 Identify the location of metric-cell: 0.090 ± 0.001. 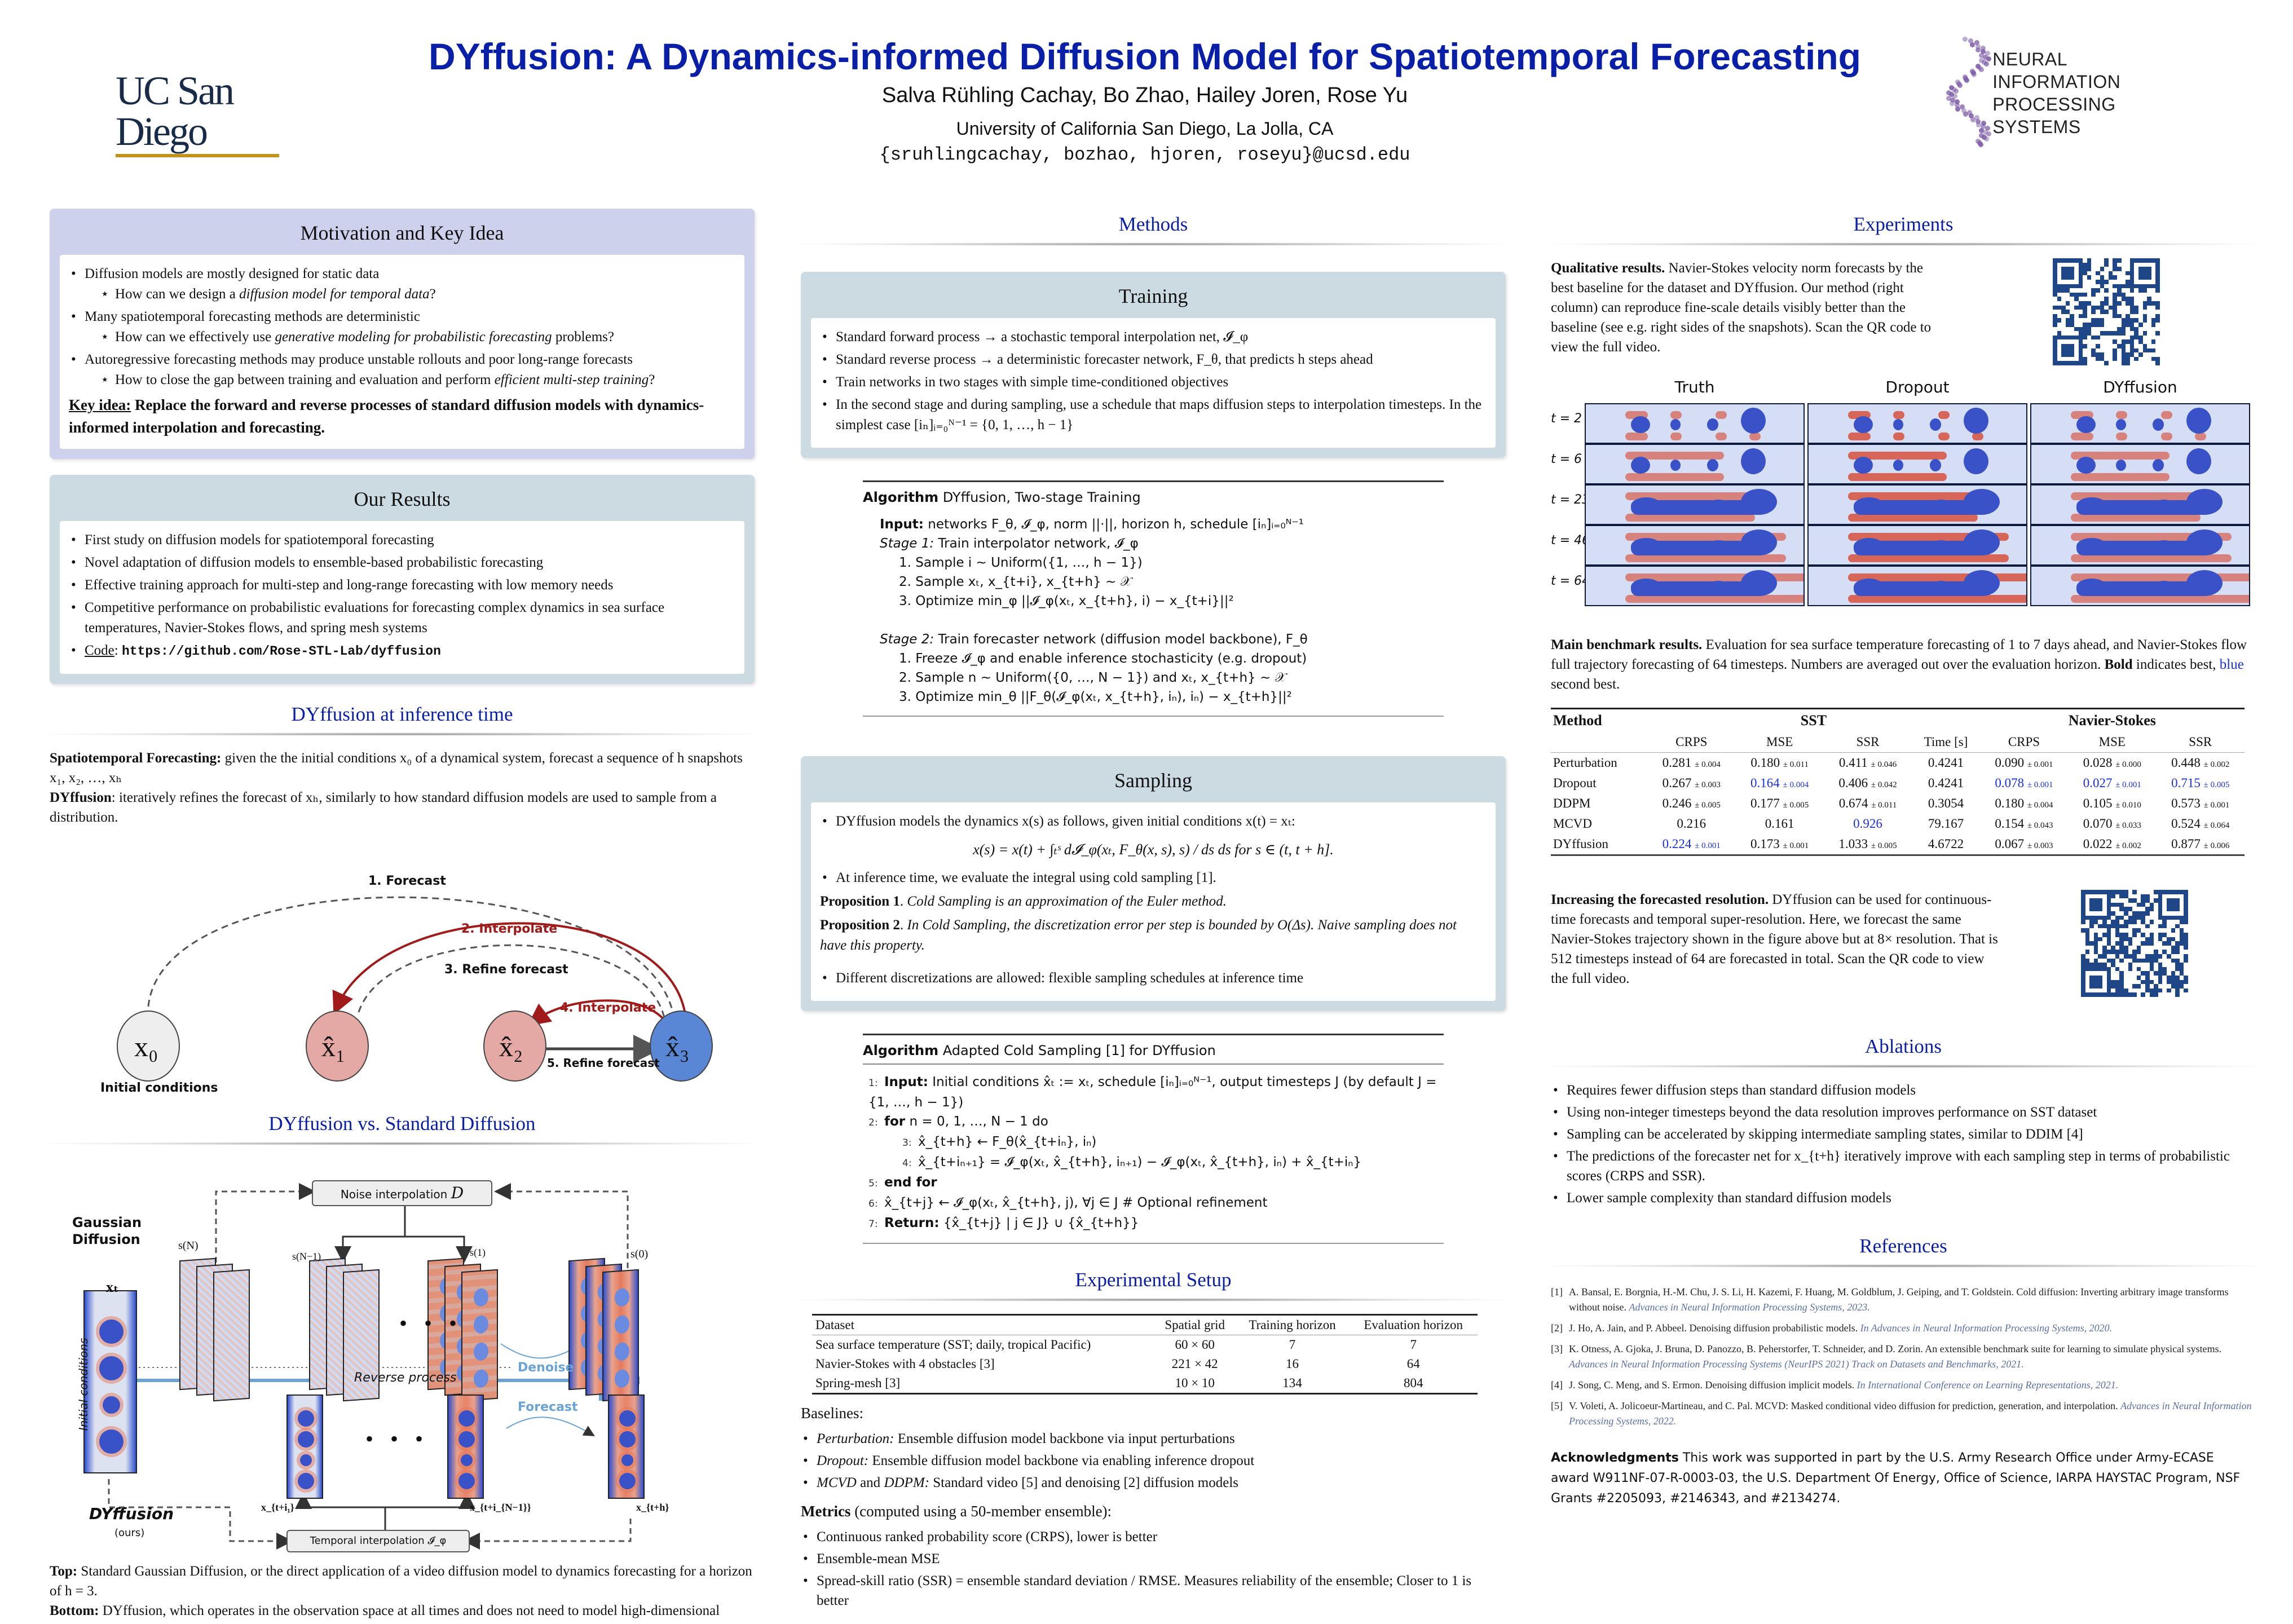
(2024, 763).